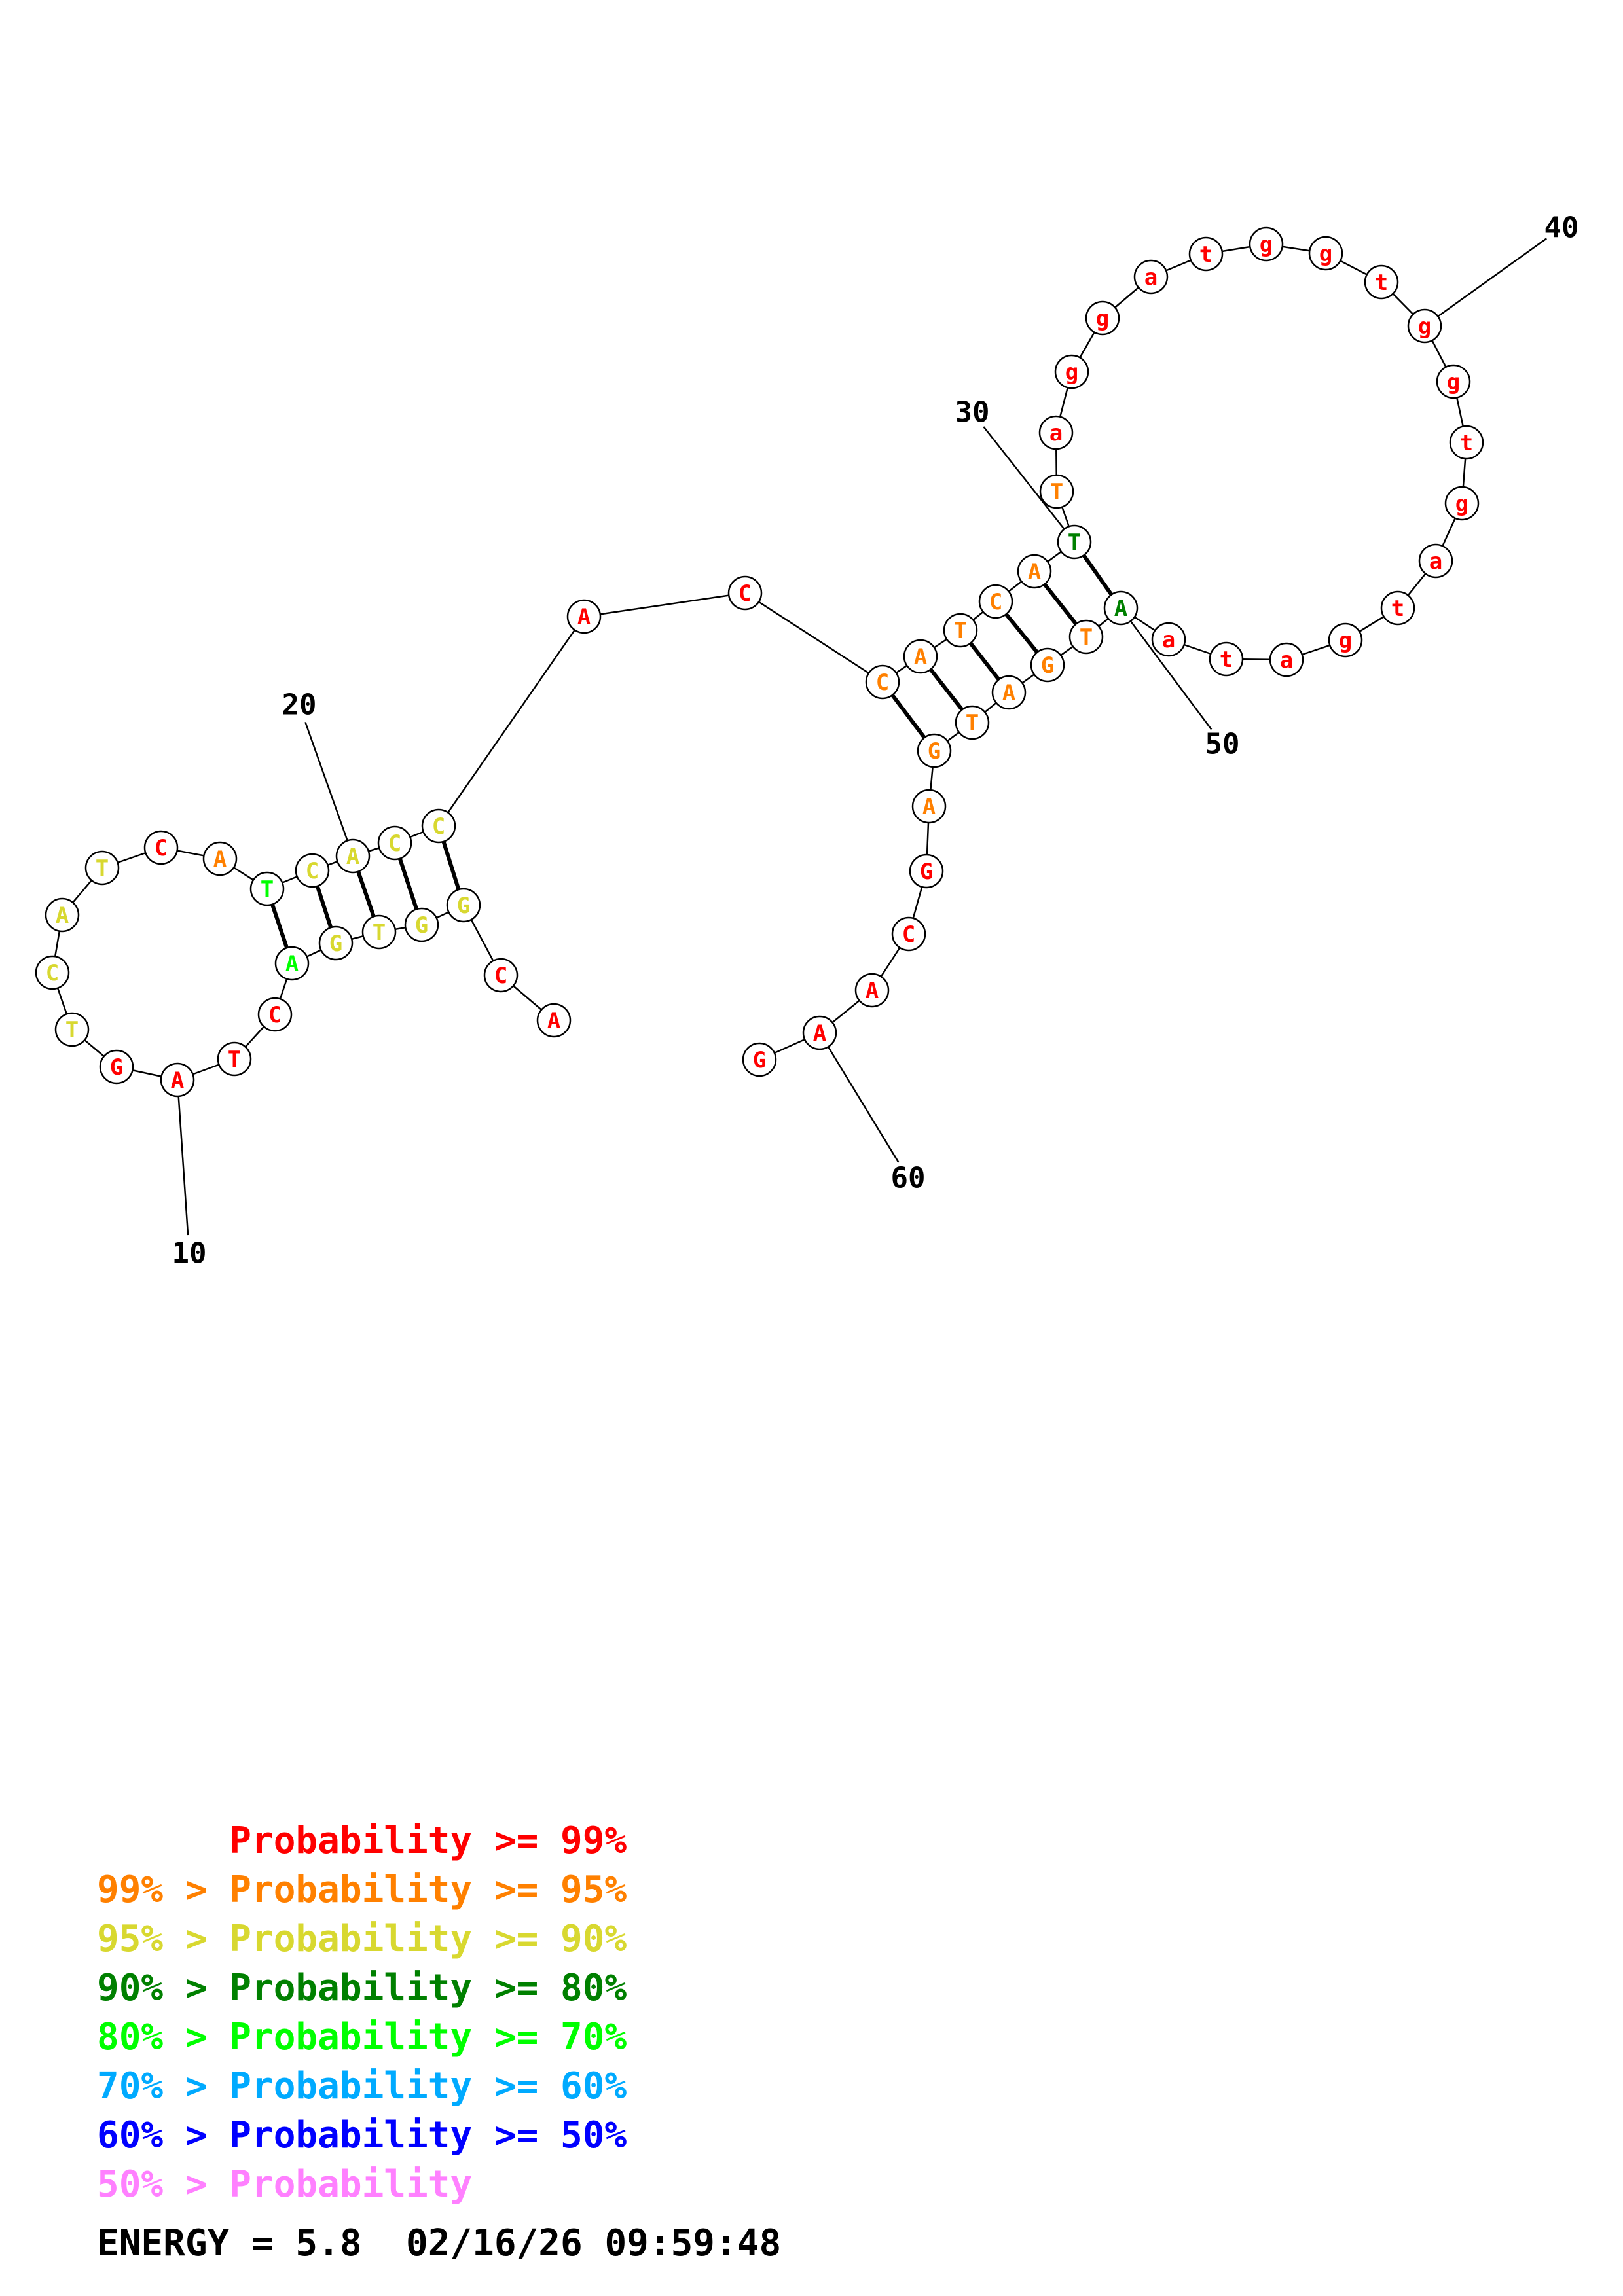  I want to click on nucleotide-33: g, so click(1071, 371).